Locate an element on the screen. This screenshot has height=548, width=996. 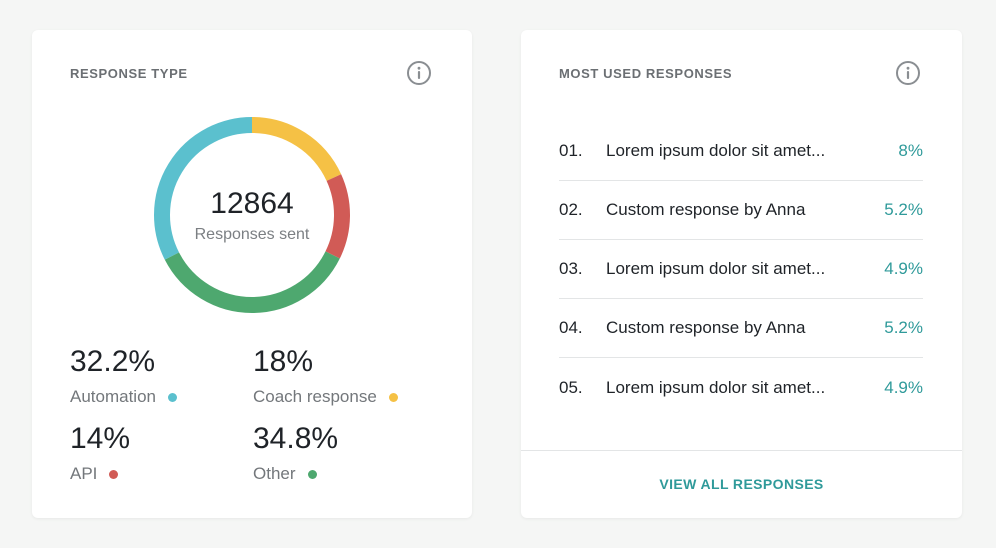
stat-coach-label-row: Coach response is located at coordinates (325, 397).